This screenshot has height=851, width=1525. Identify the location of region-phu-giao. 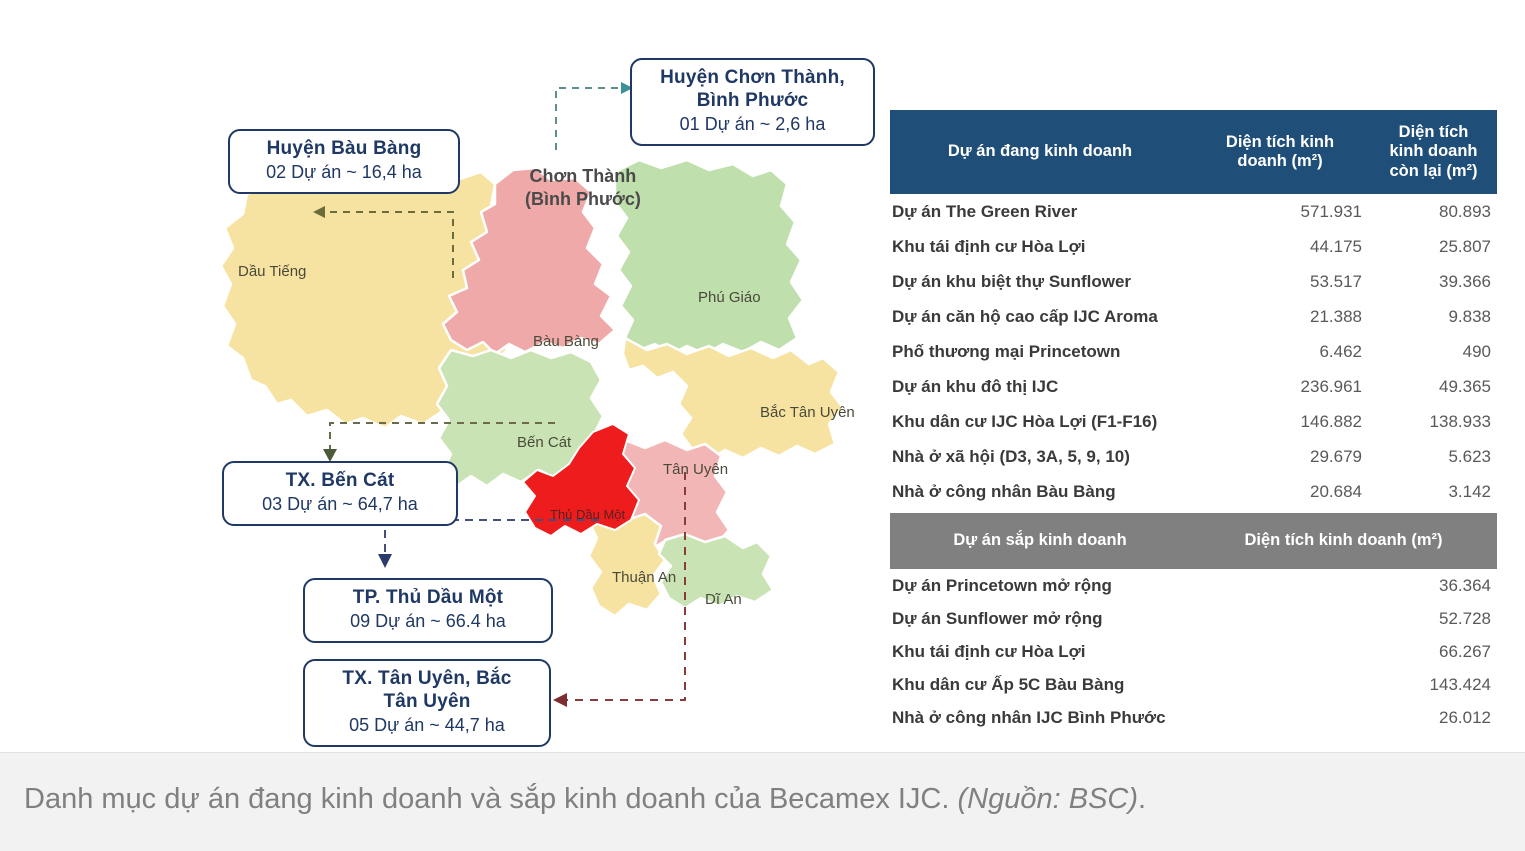
(709, 257).